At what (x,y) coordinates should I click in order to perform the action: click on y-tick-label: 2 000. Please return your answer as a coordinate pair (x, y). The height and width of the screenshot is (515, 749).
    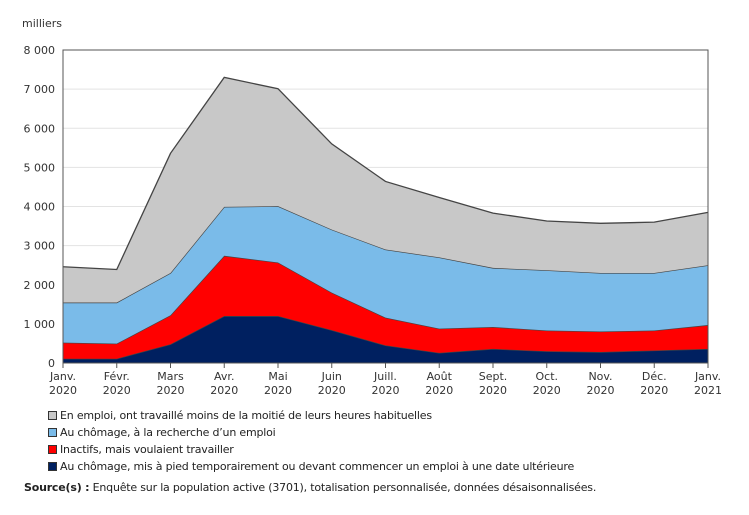
    Looking at the image, I should click on (40, 285).